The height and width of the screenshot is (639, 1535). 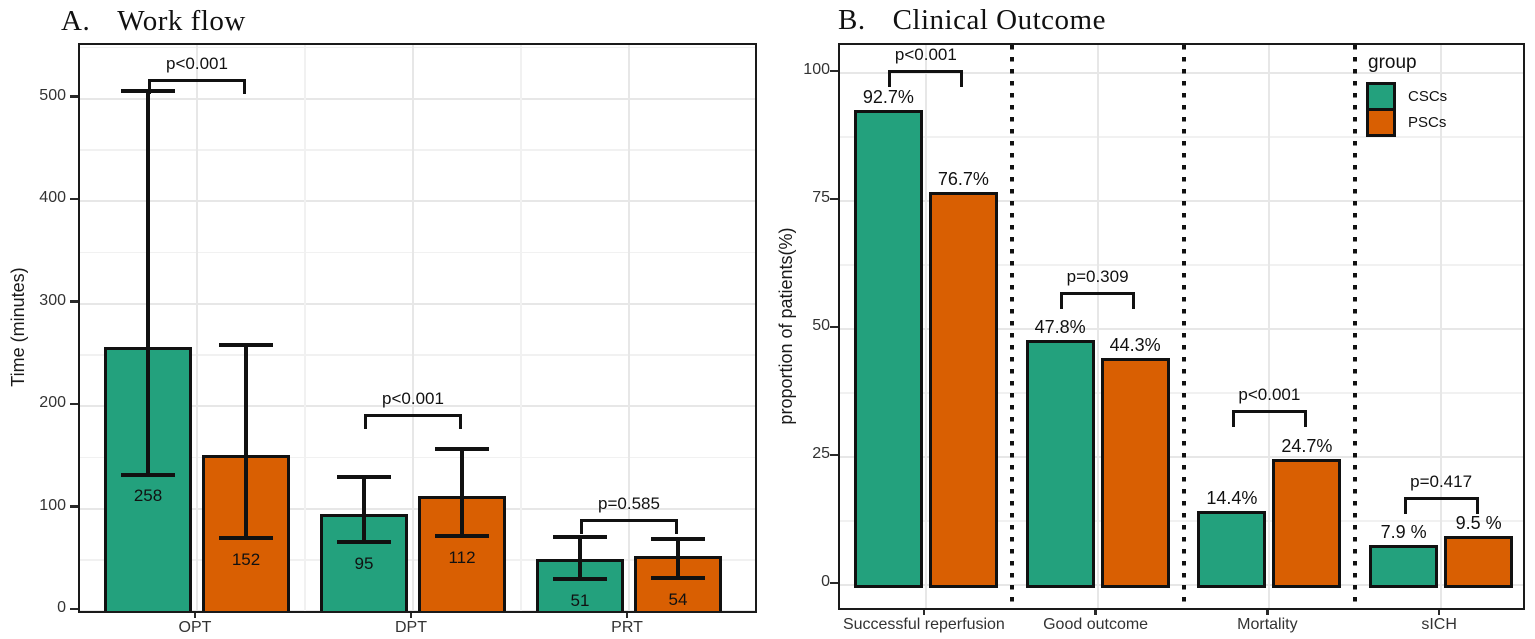 I want to click on bar-cscs-mortality, so click(x=1232, y=549).